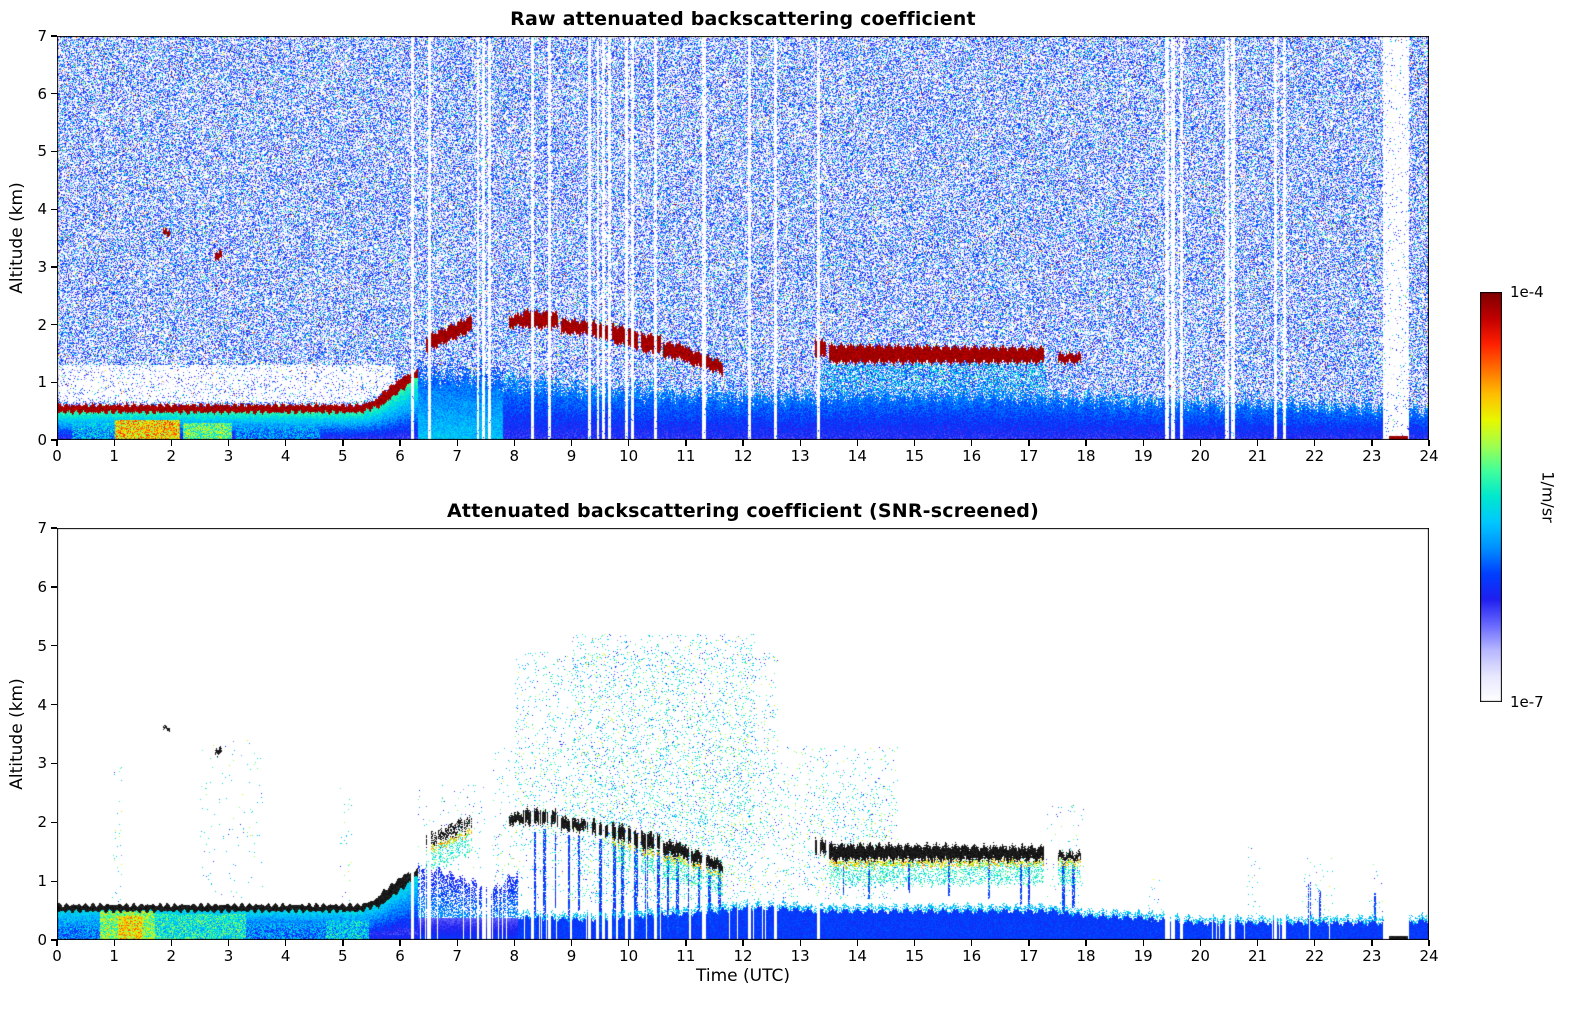 The width and height of the screenshot is (1595, 1020). Describe the element at coordinates (571, 956) in the screenshot. I see `x-tick-label: 9` at that location.